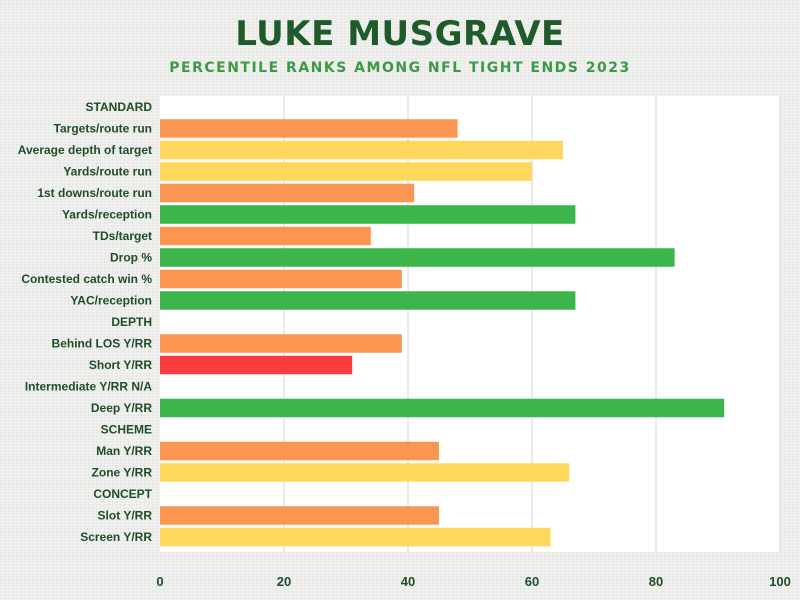 The image size is (800, 600). Describe the element at coordinates (656, 581) in the screenshot. I see `x-tick-label: 80` at that location.